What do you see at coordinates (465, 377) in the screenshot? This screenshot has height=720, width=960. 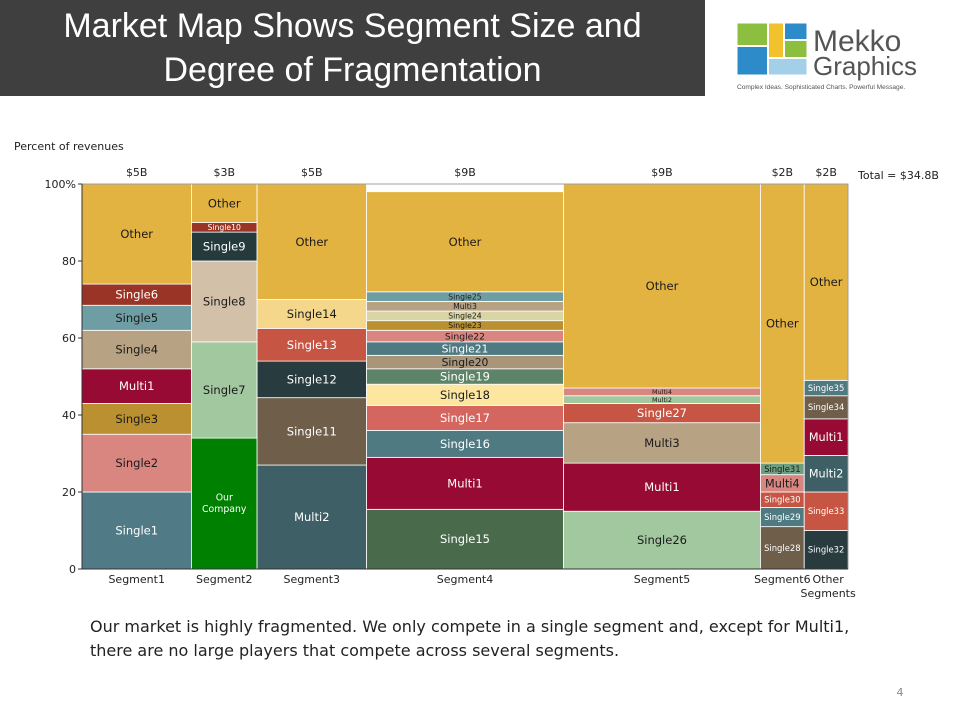 I see `block-label-4-6: Single19` at bounding box center [465, 377].